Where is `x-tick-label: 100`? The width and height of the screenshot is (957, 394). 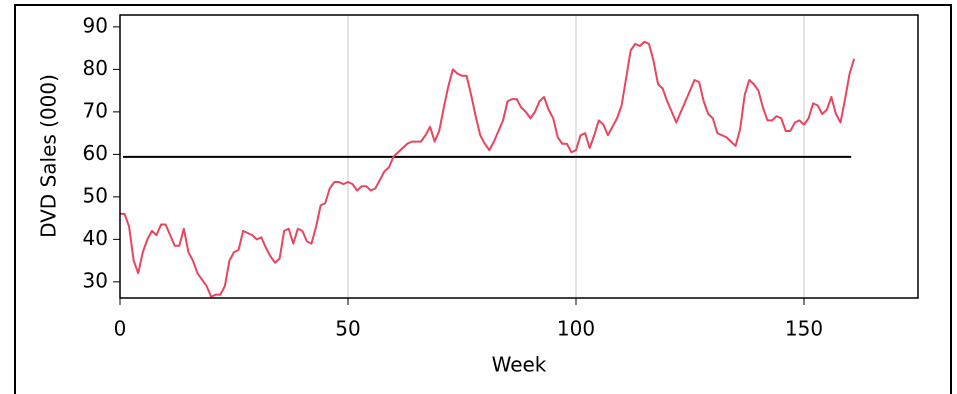 x-tick-label: 100 is located at coordinates (576, 329).